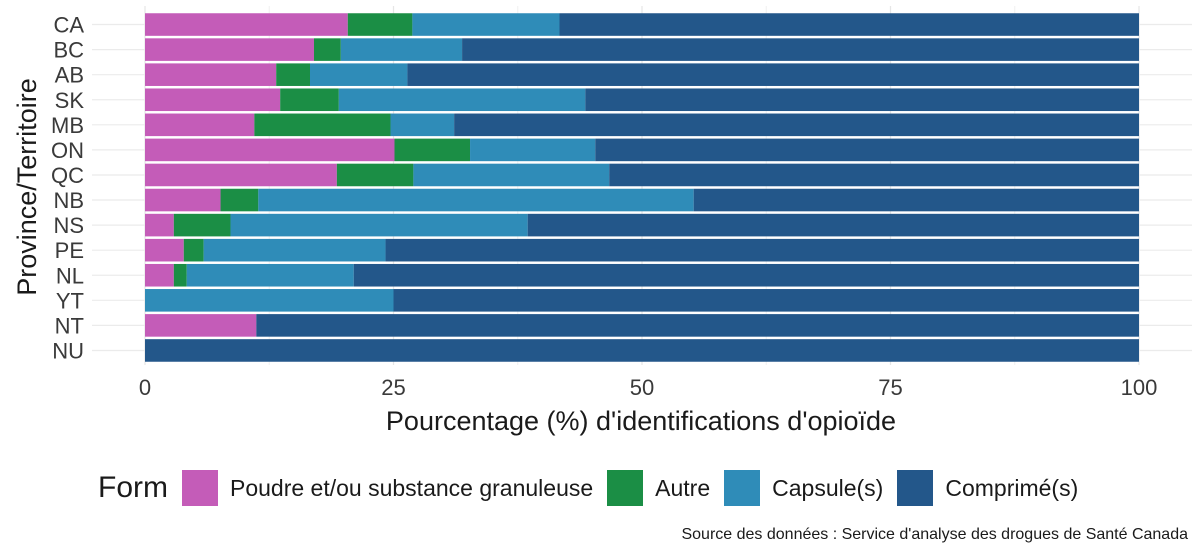 The width and height of the screenshot is (1200, 556). What do you see at coordinates (67, 125) in the screenshot?
I see `y-tick-mb: MB` at bounding box center [67, 125].